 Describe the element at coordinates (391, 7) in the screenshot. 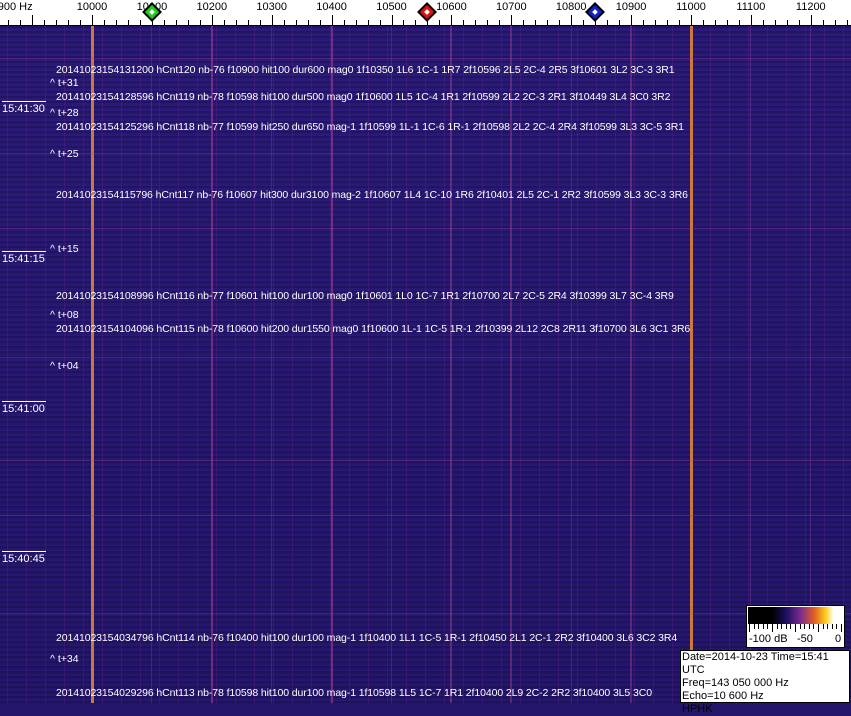

I see `axis-label: 10500` at that location.